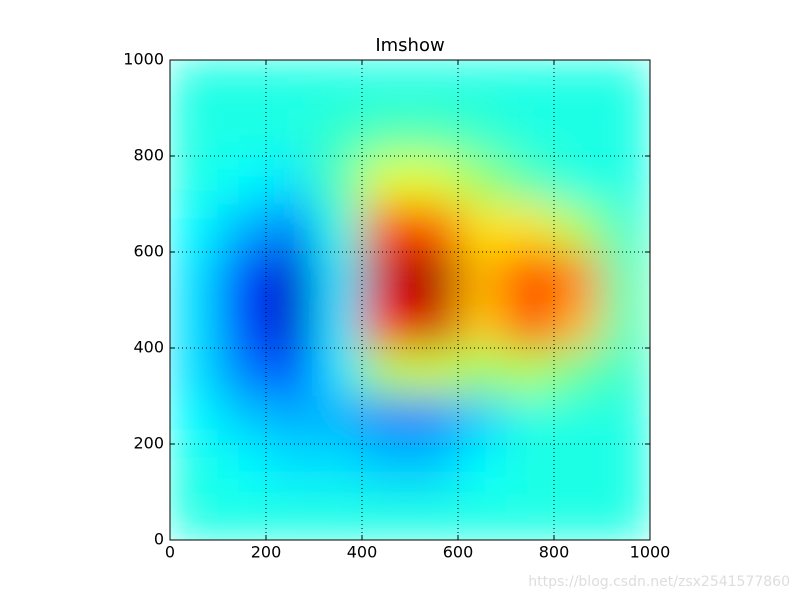 Image resolution: width=800 pixels, height=600 pixels. I want to click on x-tick-label: 400, so click(362, 552).